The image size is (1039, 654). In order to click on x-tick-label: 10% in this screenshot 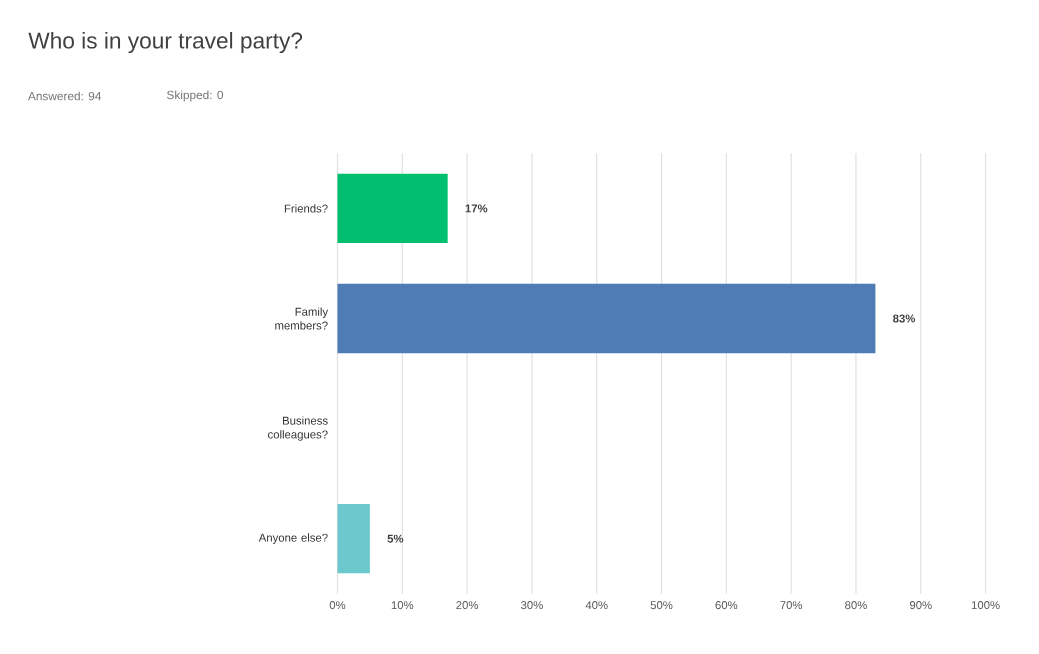, I will do `click(402, 605)`.